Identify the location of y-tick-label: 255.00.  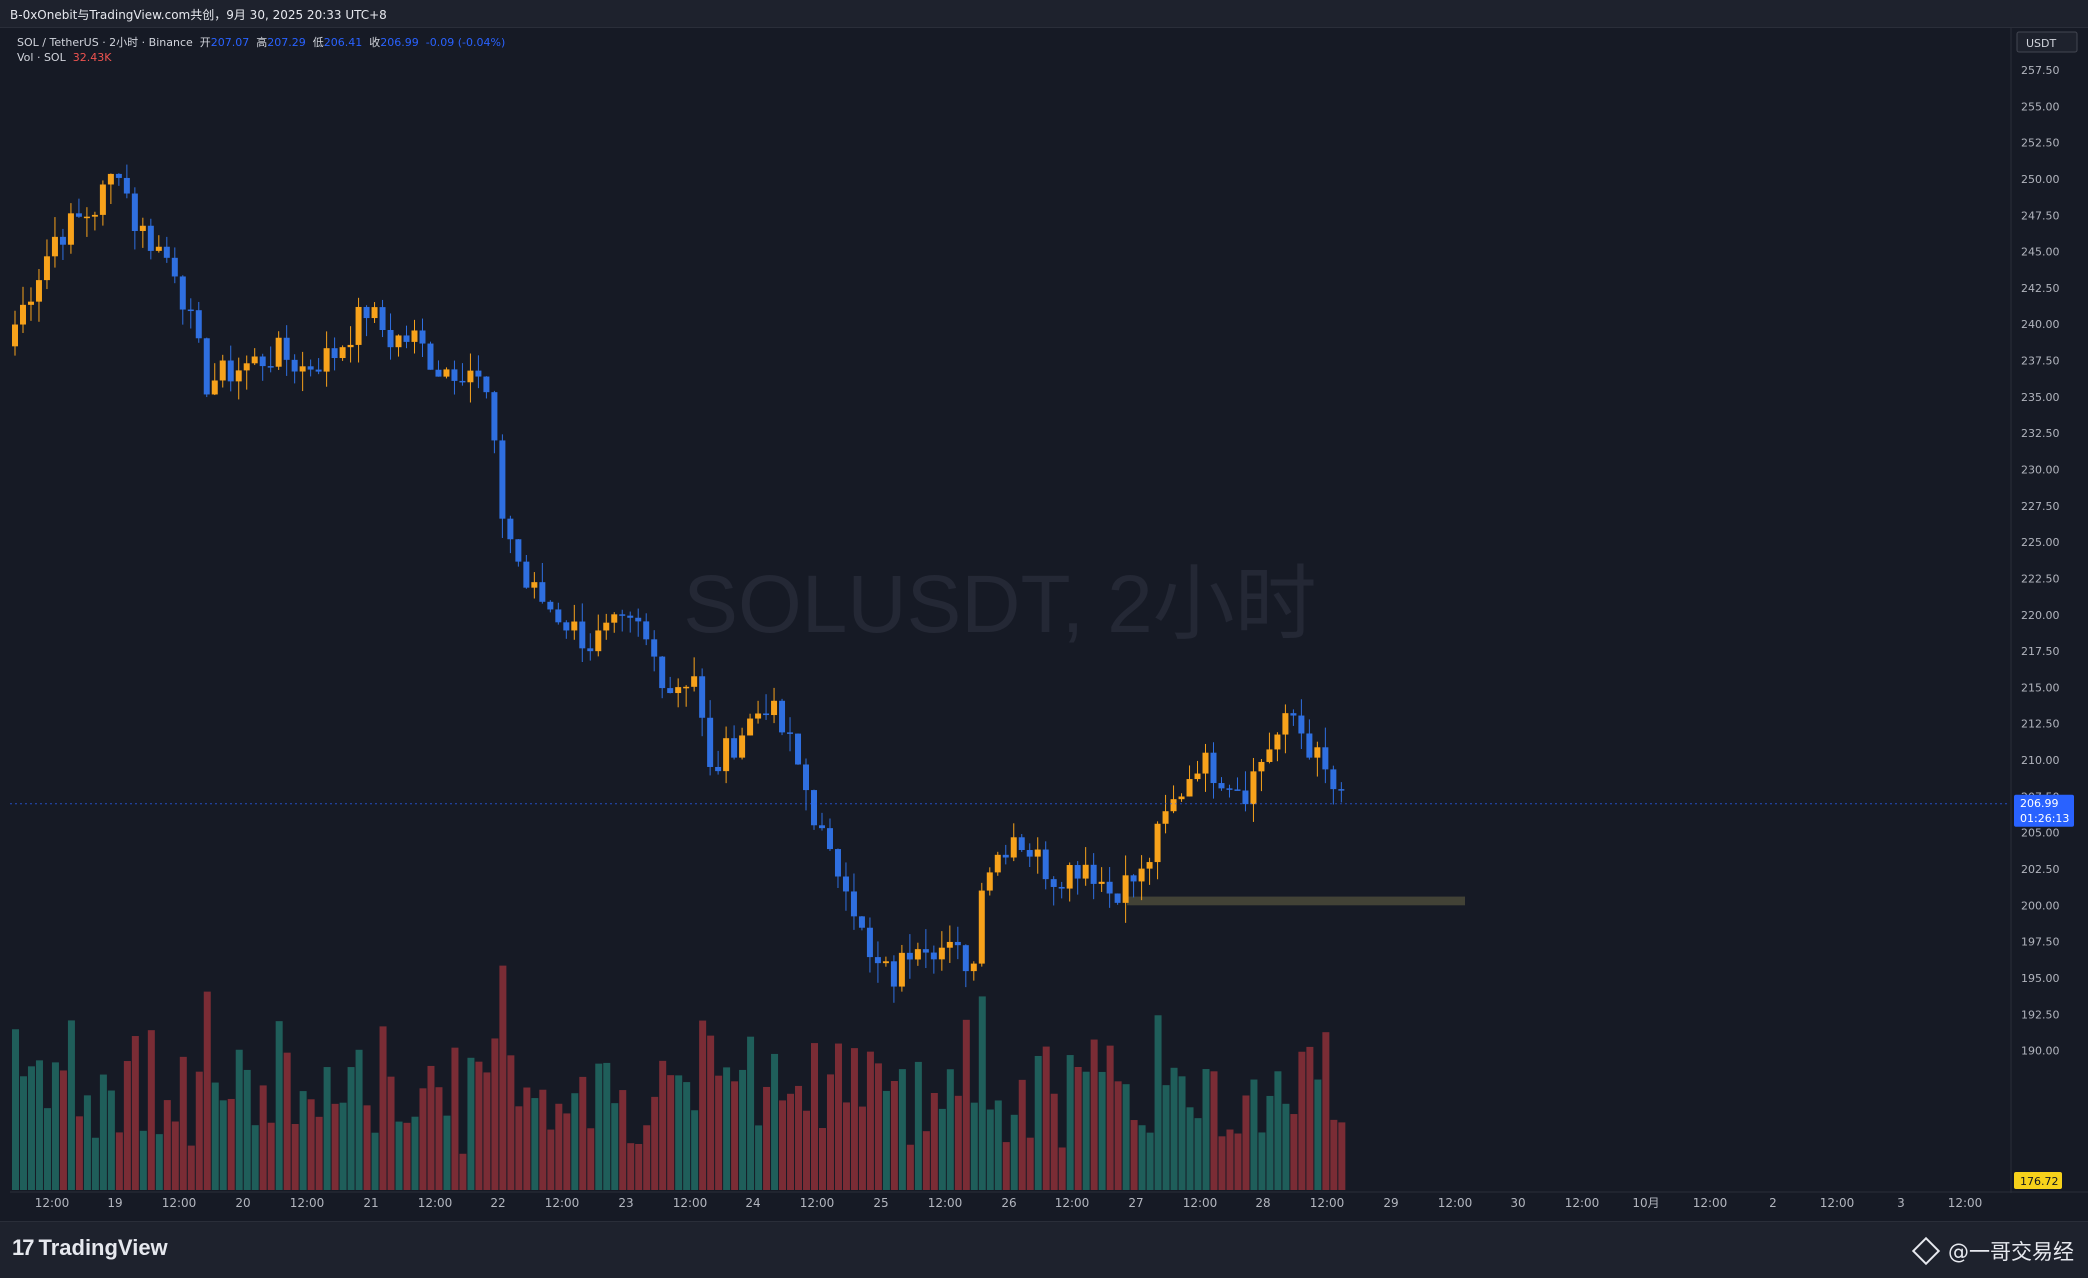
(2040, 106).